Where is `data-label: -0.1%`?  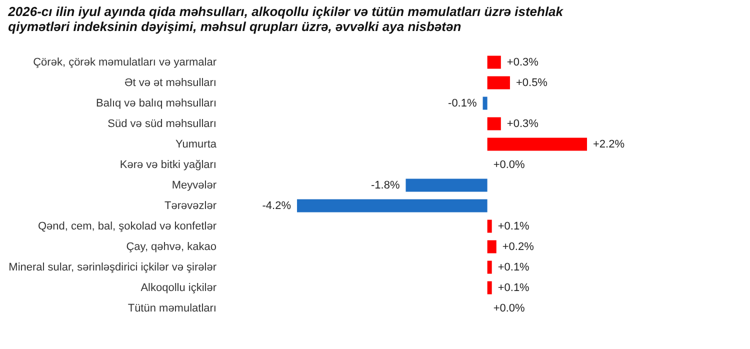
data-label: -0.1% is located at coordinates (462, 103).